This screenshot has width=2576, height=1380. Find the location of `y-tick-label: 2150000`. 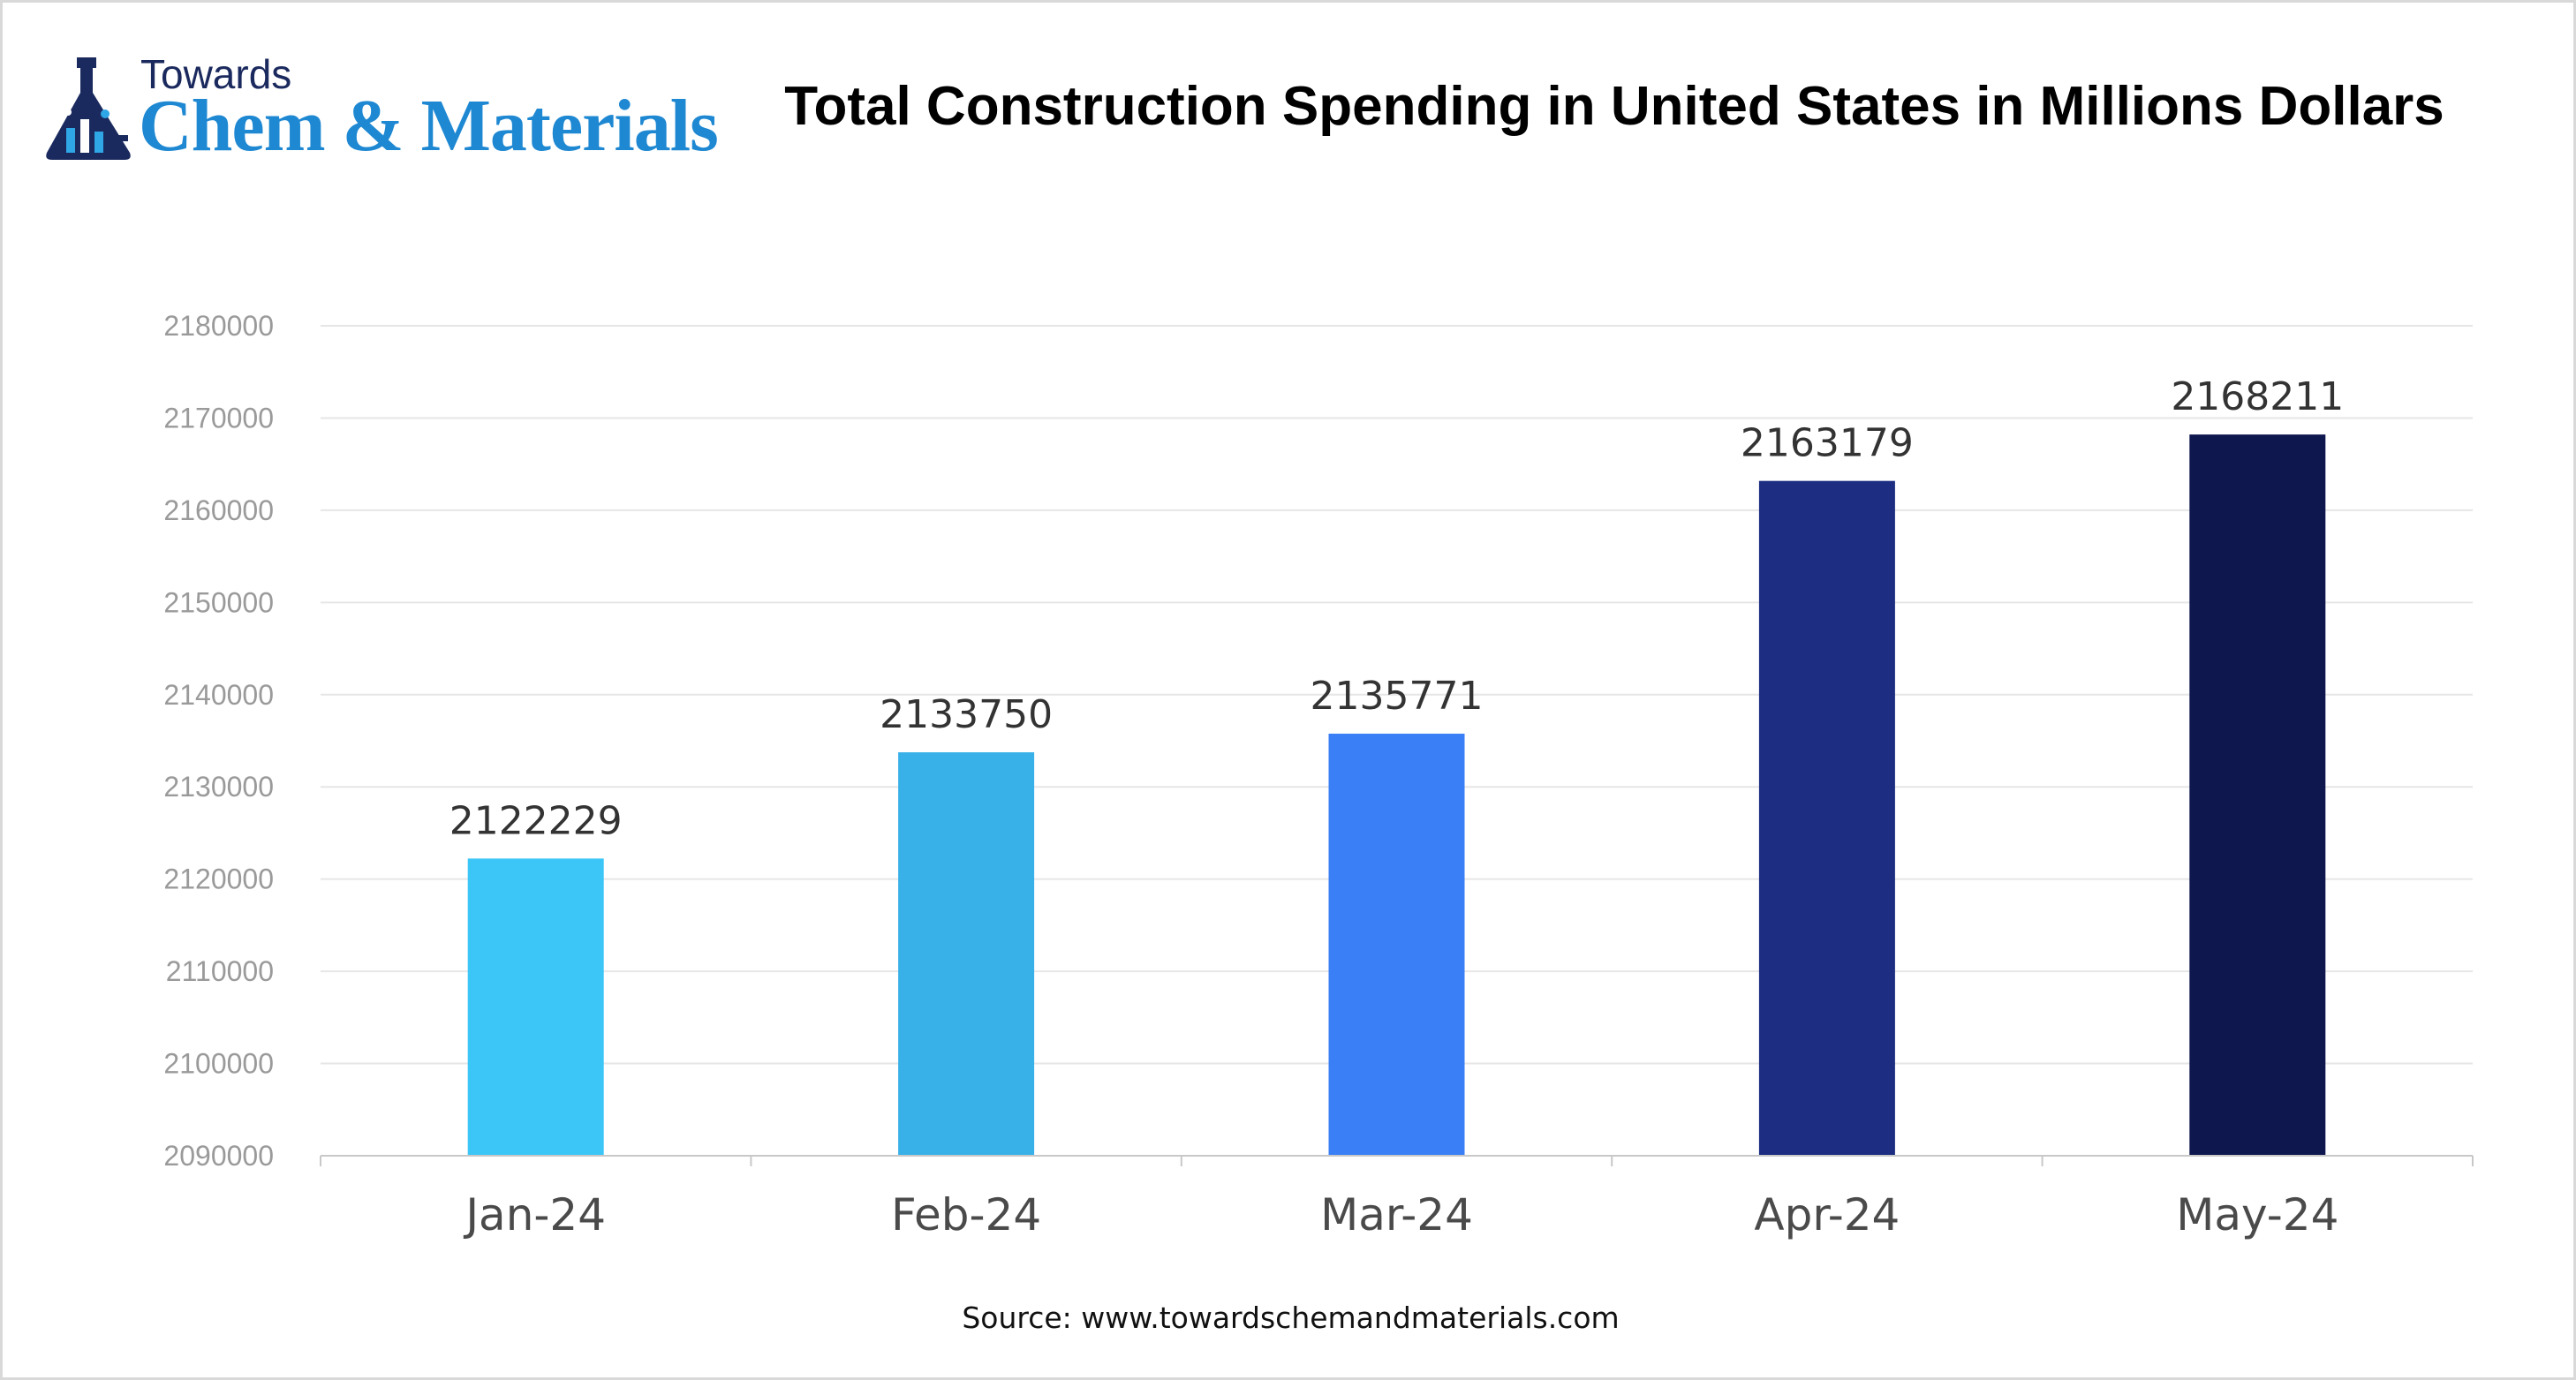

y-tick-label: 2150000 is located at coordinates (218, 602).